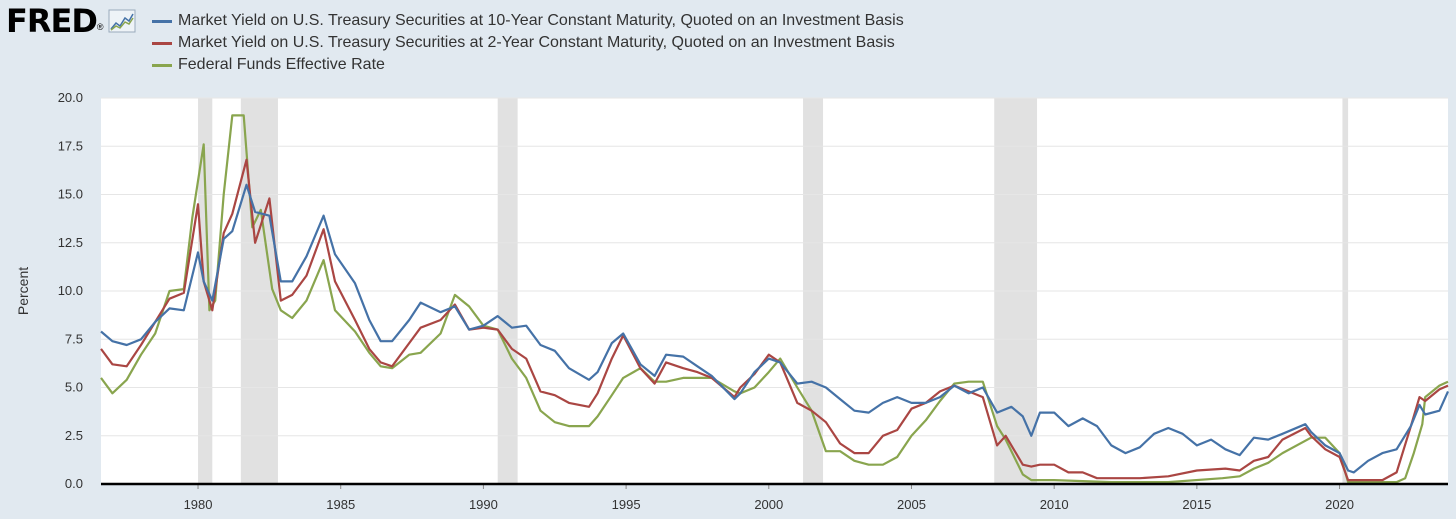 This screenshot has width=1456, height=519. What do you see at coordinates (70, 290) in the screenshot?
I see `y-tick-label: 10.0` at bounding box center [70, 290].